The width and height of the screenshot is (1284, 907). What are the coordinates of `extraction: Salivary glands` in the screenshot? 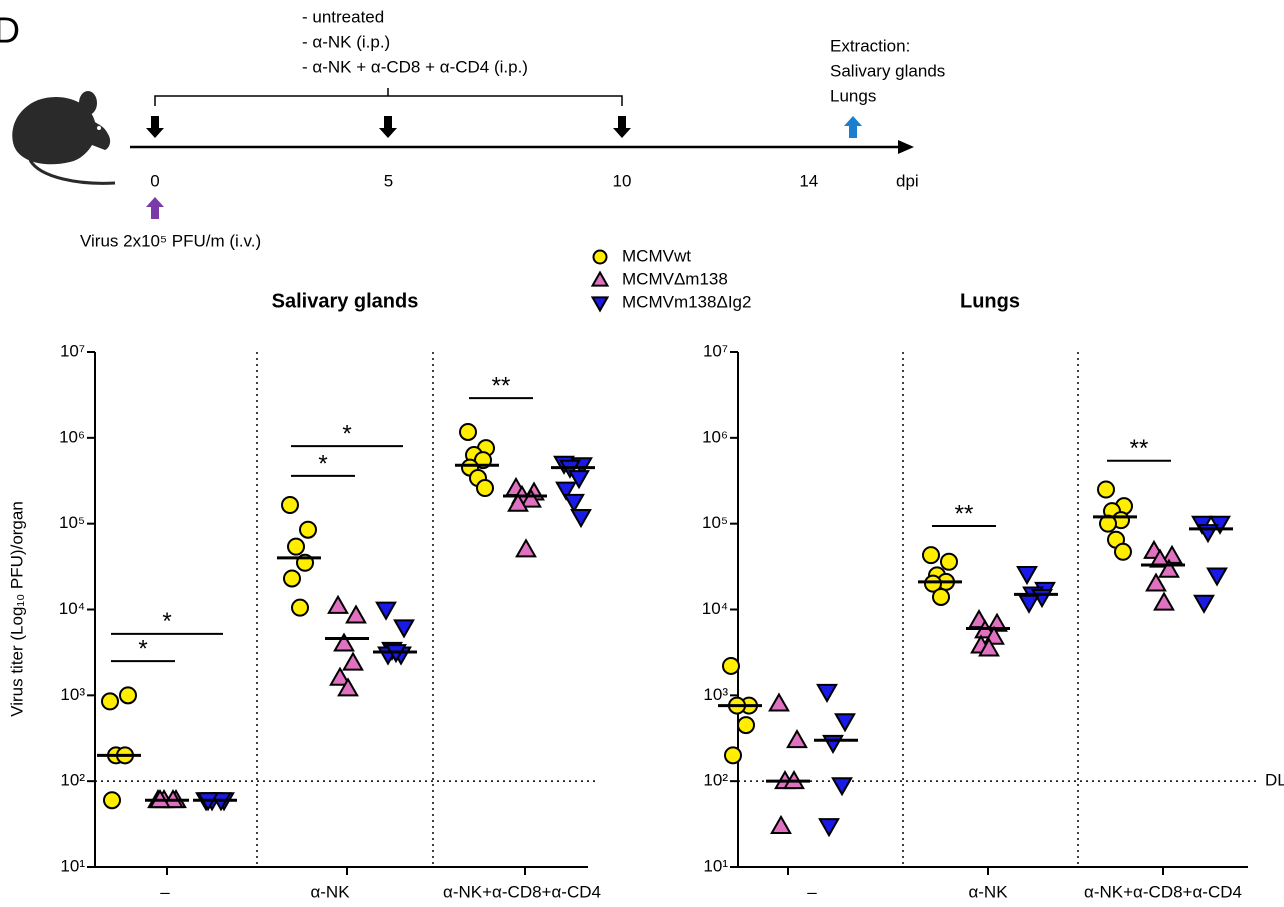 It's located at (887, 70).